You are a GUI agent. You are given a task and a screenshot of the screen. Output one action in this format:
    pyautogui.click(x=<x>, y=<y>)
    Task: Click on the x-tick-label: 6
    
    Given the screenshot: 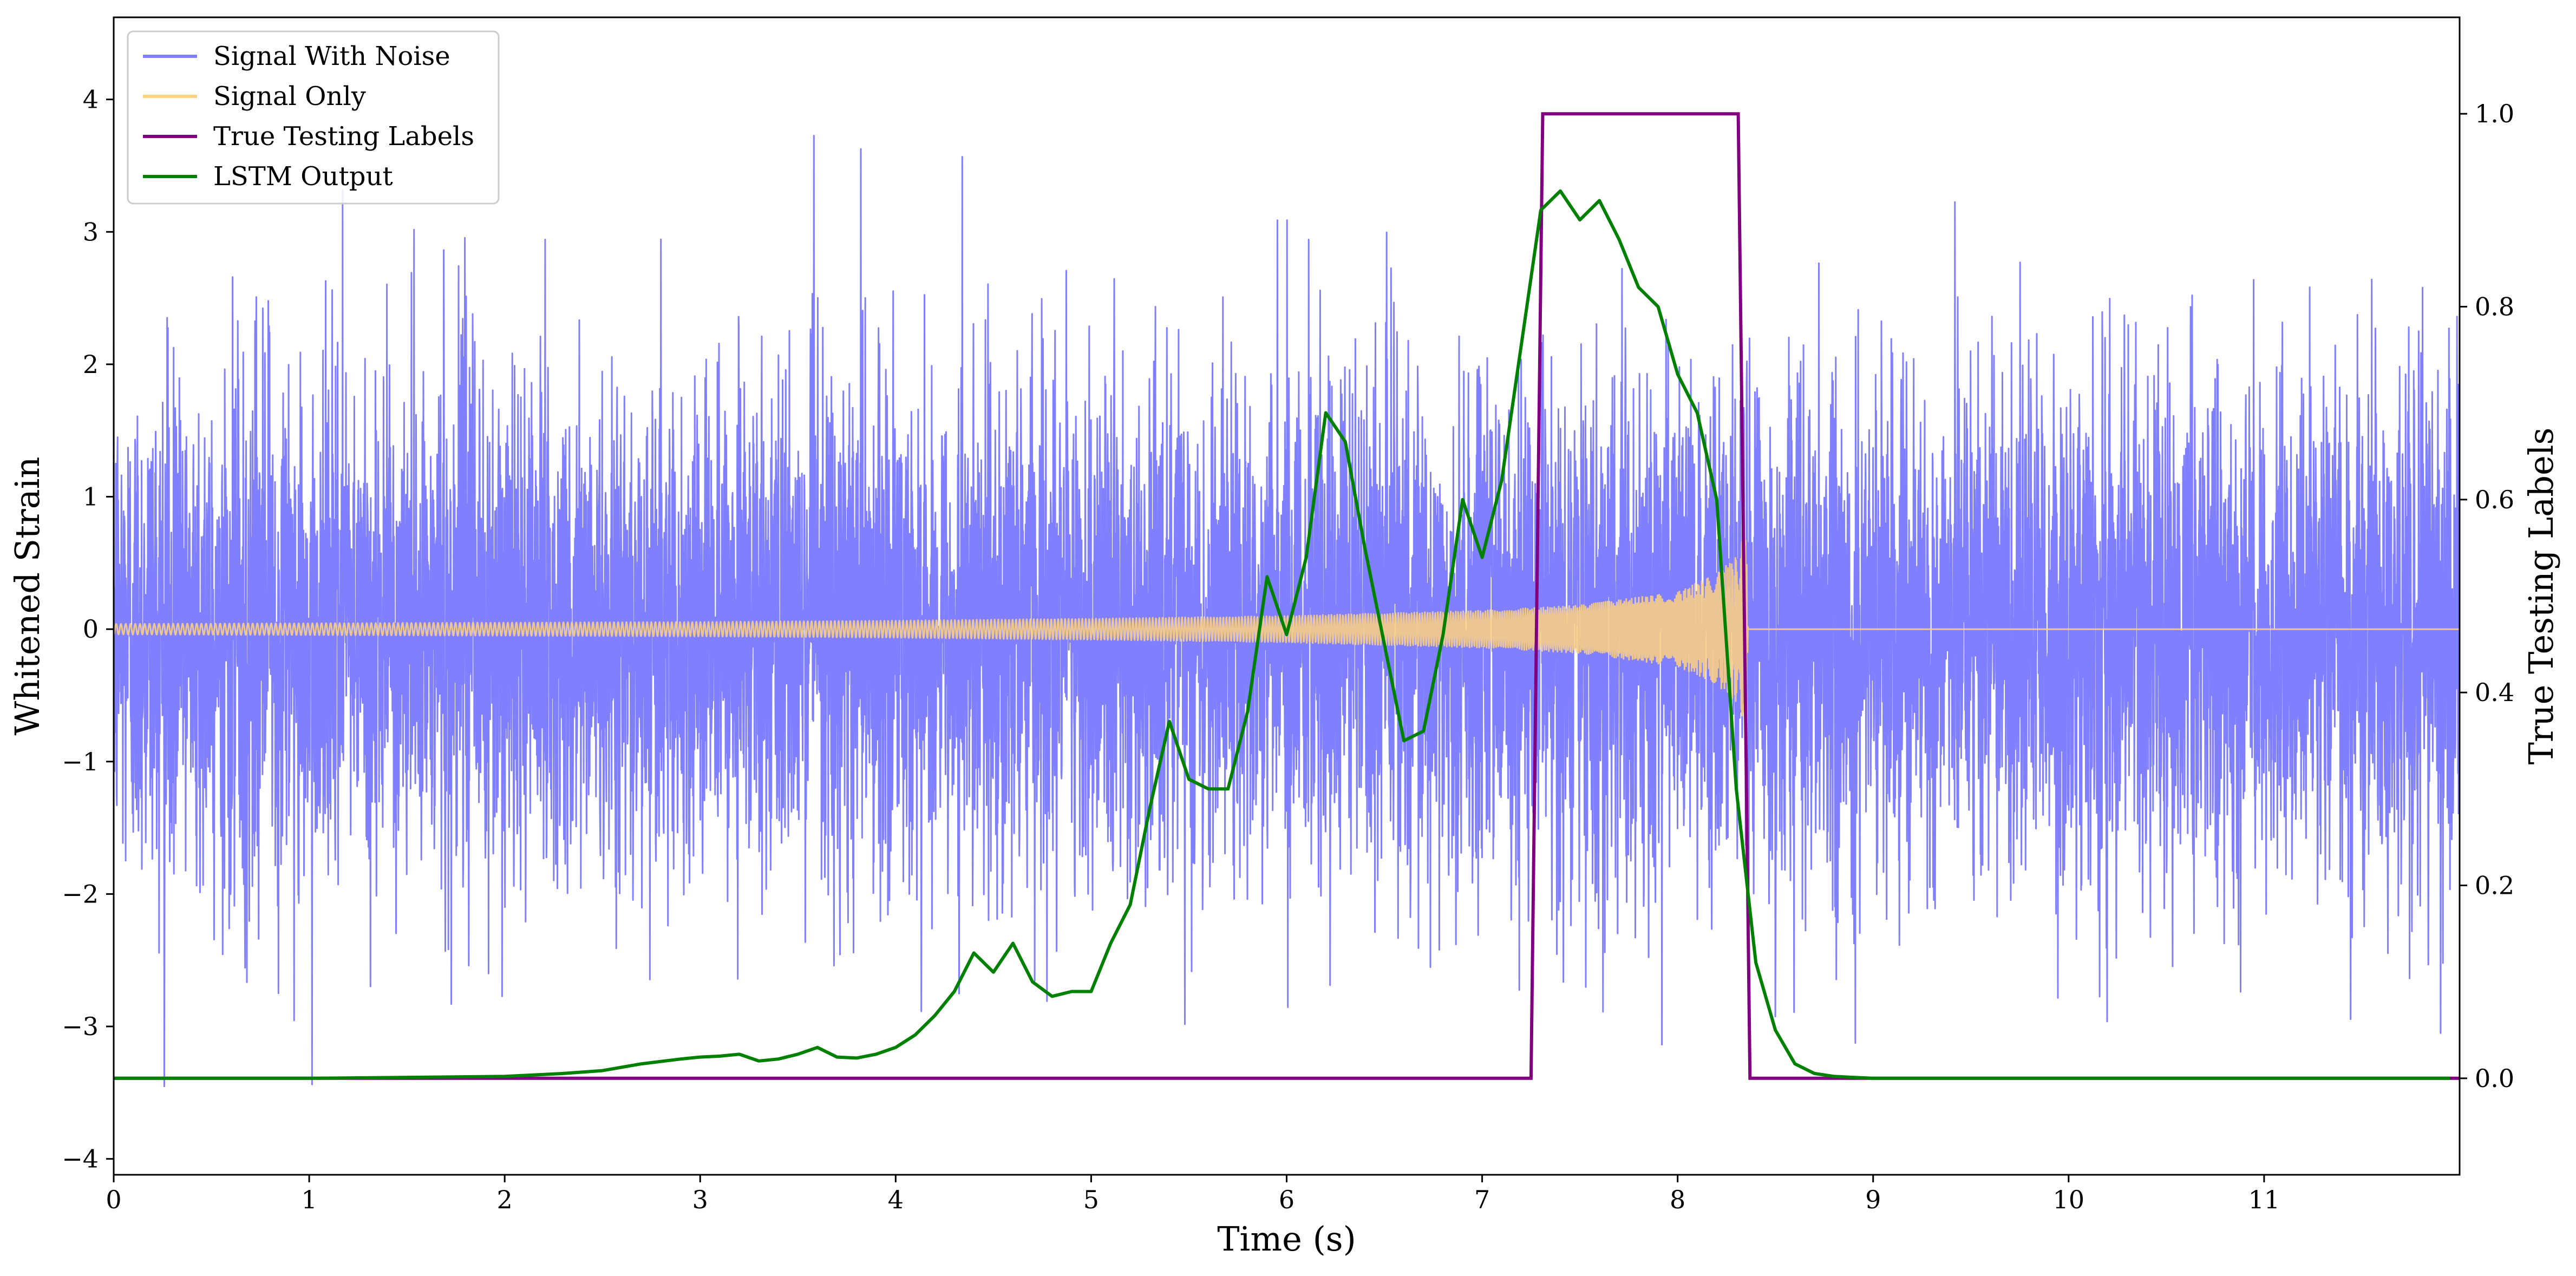 What is the action you would take?
    pyautogui.click(x=1287, y=1199)
    